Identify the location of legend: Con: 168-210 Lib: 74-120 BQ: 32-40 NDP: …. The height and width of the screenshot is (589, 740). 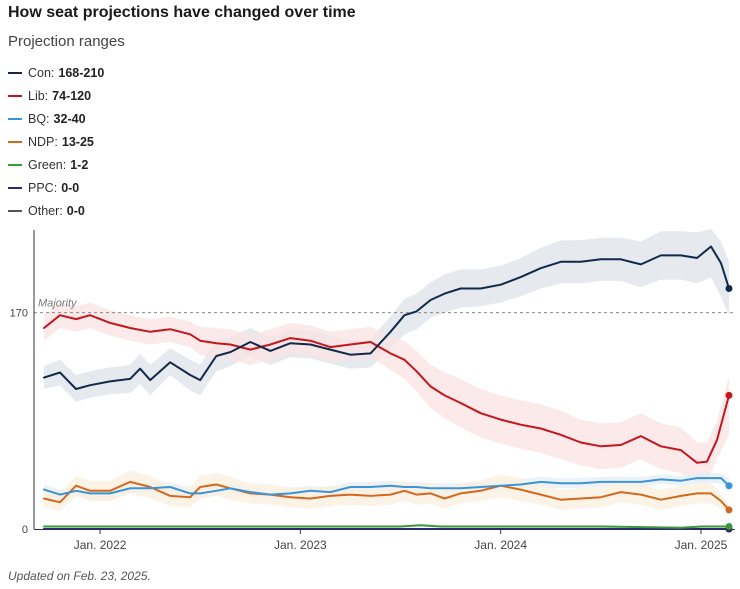
(56, 141).